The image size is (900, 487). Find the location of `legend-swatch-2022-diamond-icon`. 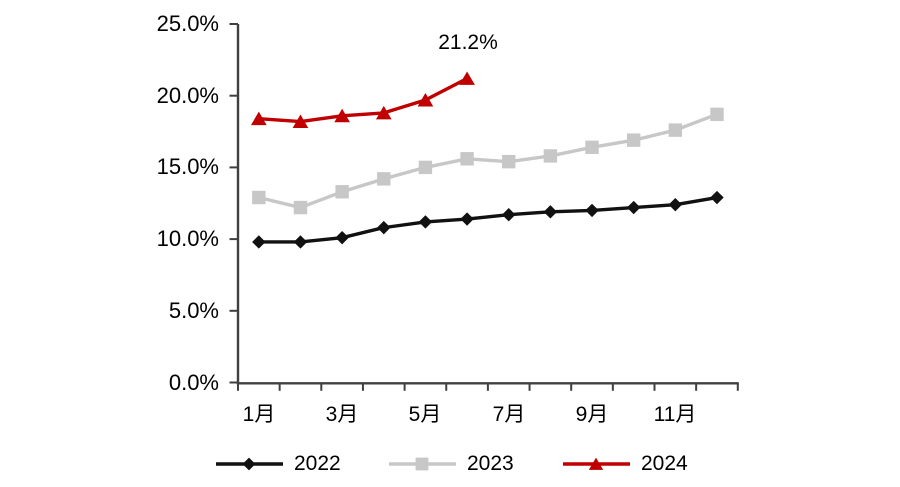

legend-swatch-2022-diamond-icon is located at coordinates (249, 464).